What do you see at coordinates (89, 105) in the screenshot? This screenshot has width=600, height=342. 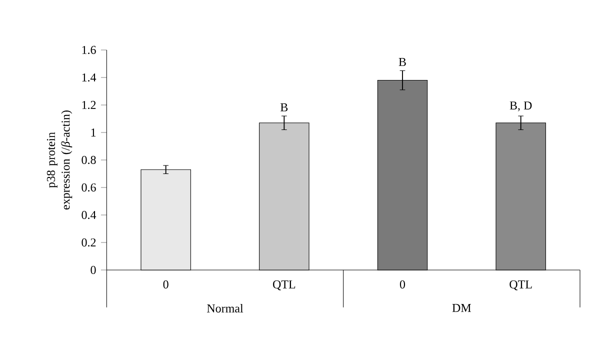 I see `y-tick-label: 1.2` at bounding box center [89, 105].